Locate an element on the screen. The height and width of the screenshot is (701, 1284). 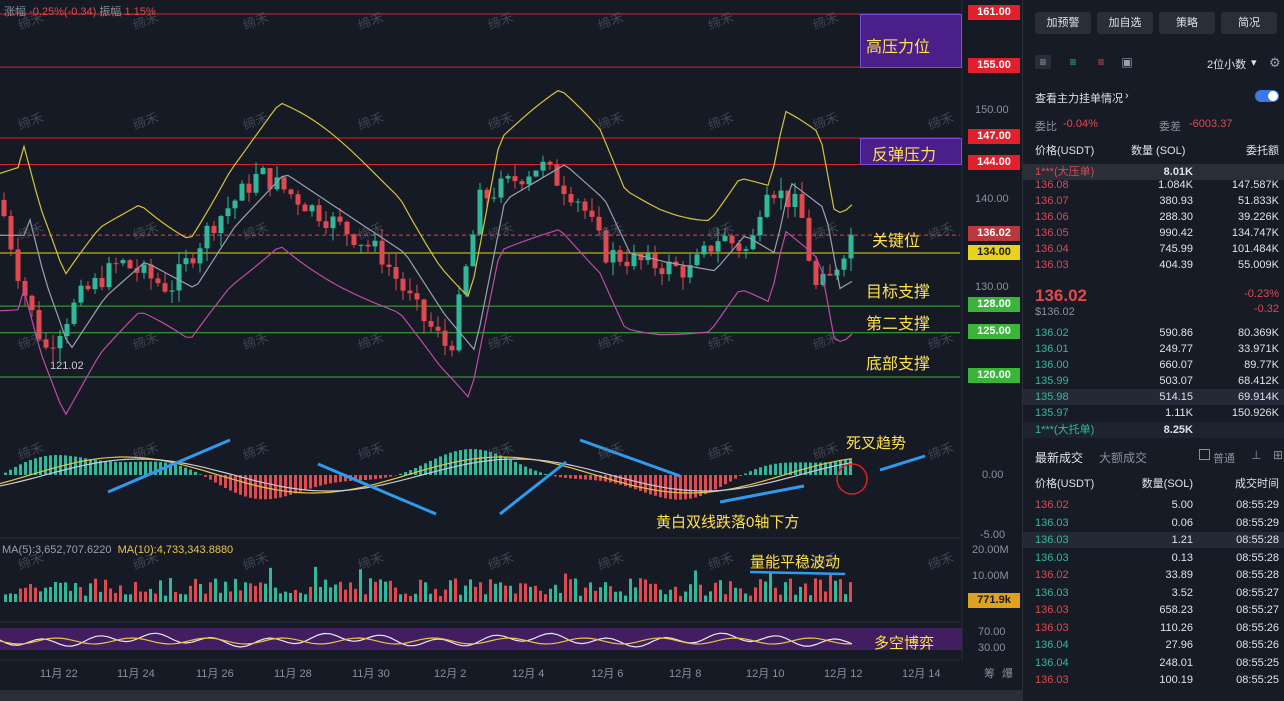
book-asks-icon: ≡ is located at coordinates (1101, 62).